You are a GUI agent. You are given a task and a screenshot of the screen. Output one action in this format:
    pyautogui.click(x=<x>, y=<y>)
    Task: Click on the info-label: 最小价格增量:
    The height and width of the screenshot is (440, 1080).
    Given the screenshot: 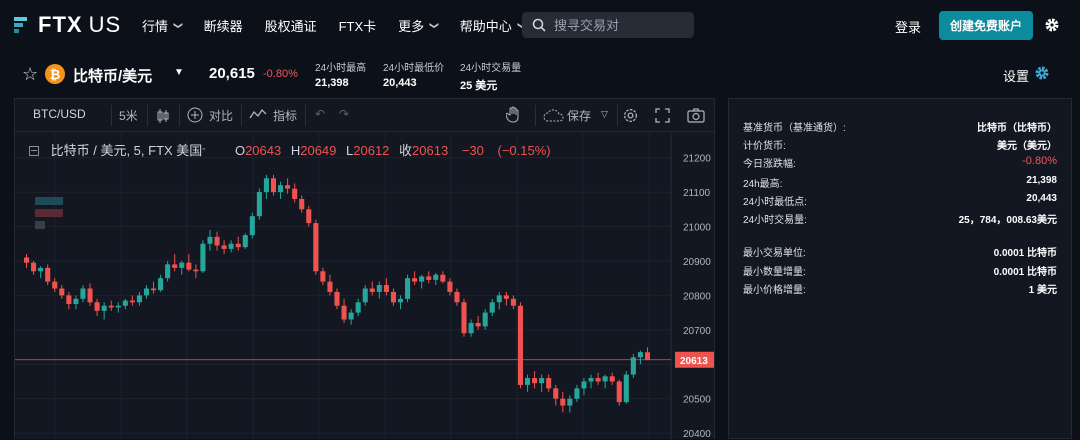 What is the action you would take?
    pyautogui.click(x=774, y=290)
    